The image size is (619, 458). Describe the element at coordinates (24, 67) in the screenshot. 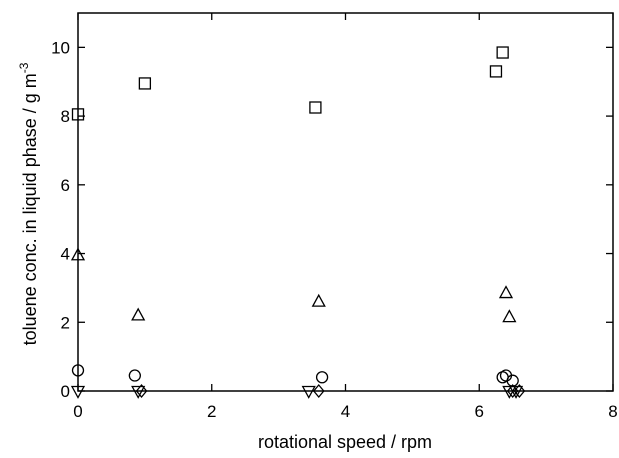

I see `y-axis-label-exponent: -3` at that location.